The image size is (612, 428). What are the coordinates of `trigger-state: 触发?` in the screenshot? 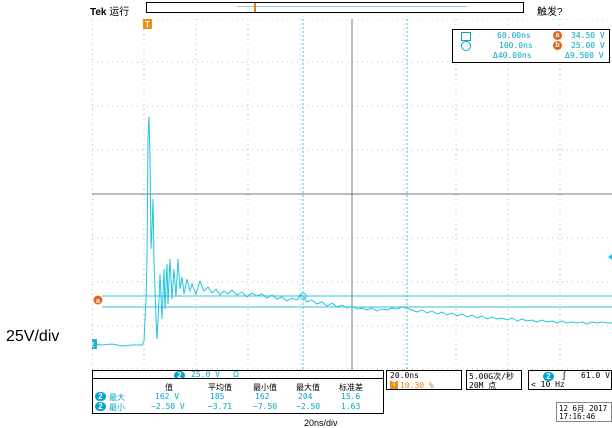 It's located at (550, 12).